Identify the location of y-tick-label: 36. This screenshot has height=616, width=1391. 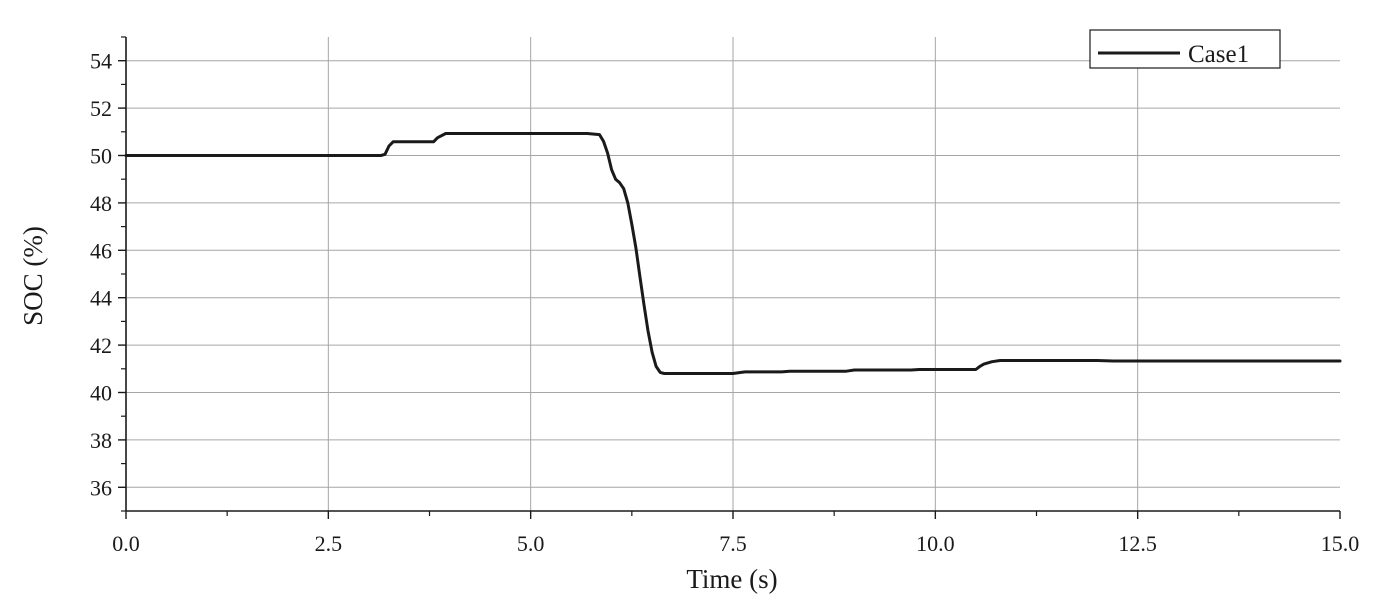
(101, 487).